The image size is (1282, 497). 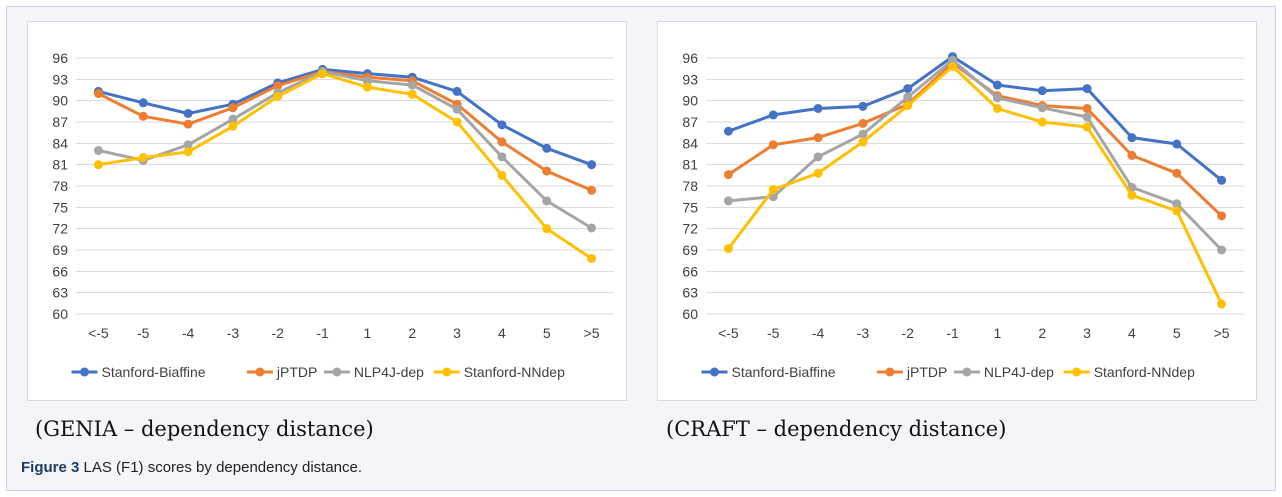 What do you see at coordinates (836, 429) in the screenshot?
I see `subcaption-craft: (CRAFT – dependency distance)` at bounding box center [836, 429].